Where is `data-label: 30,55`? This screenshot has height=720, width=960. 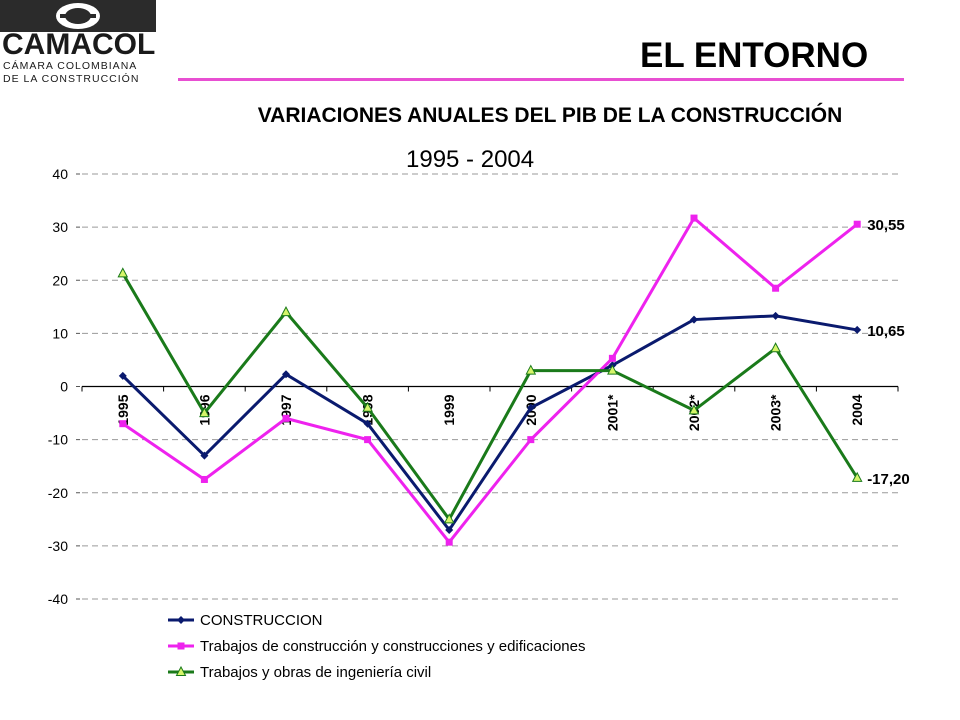 data-label: 30,55 is located at coordinates (886, 225).